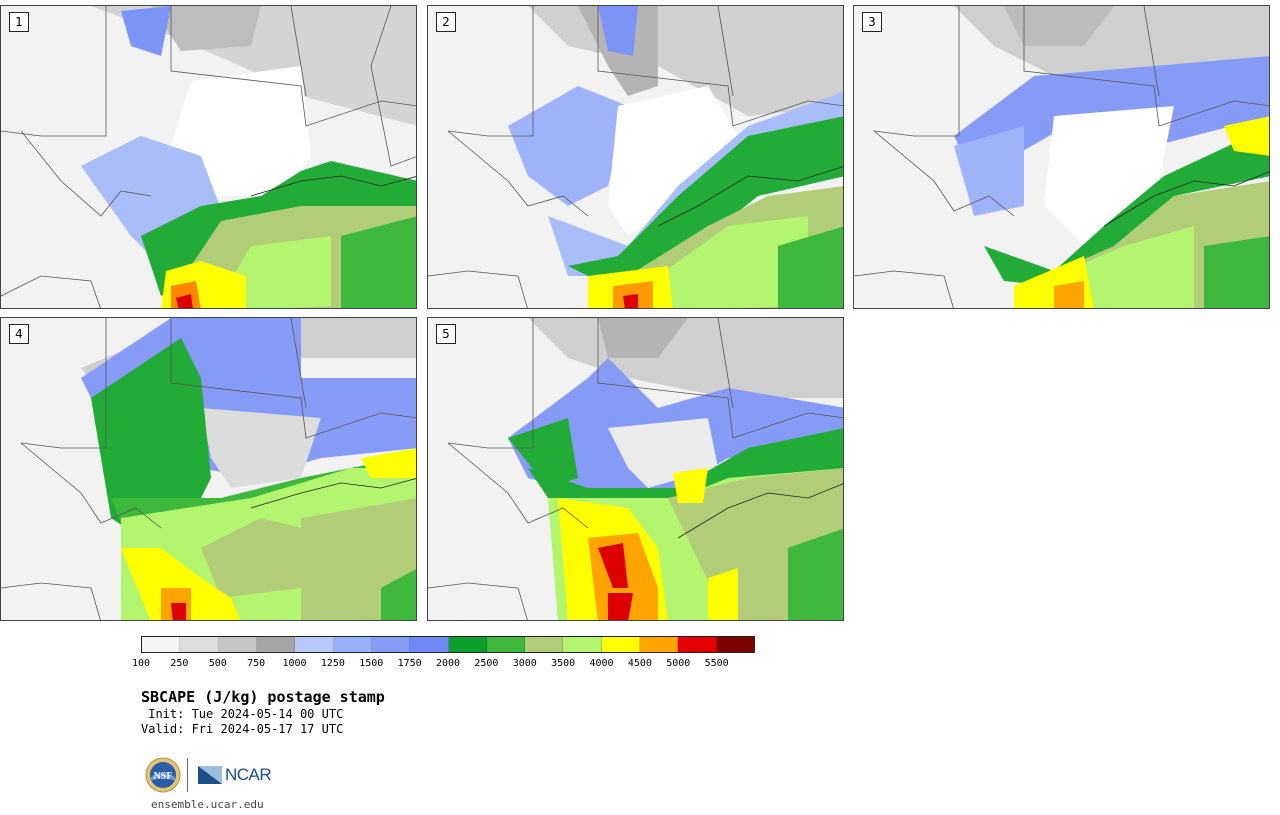 The height and width of the screenshot is (815, 1280). What do you see at coordinates (19, 22) in the screenshot?
I see `panel-label: 1` at bounding box center [19, 22].